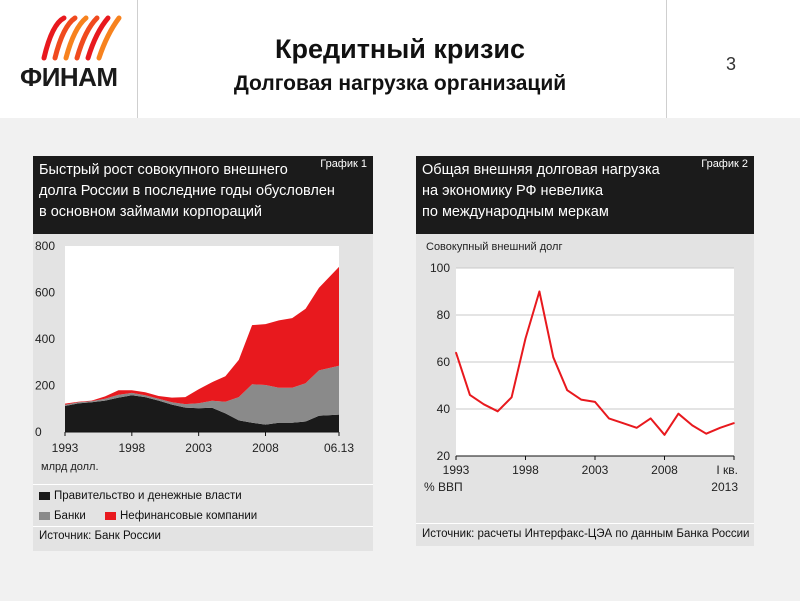  I want to click on logo-text: ФИНАМ, so click(69, 77).